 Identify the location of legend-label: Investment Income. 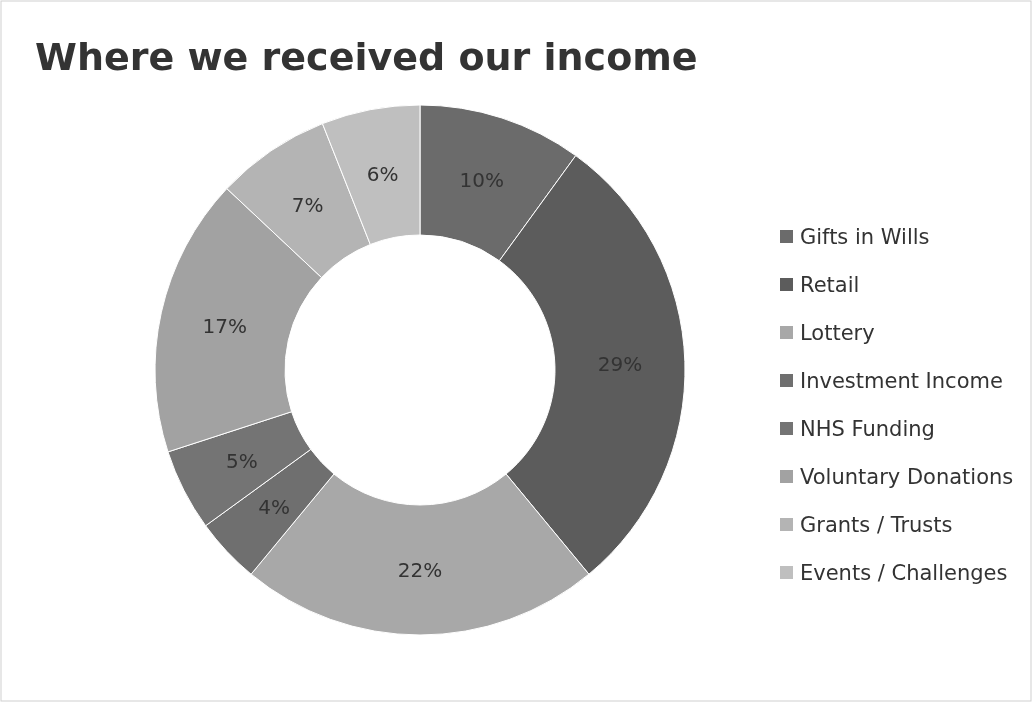
(901, 381).